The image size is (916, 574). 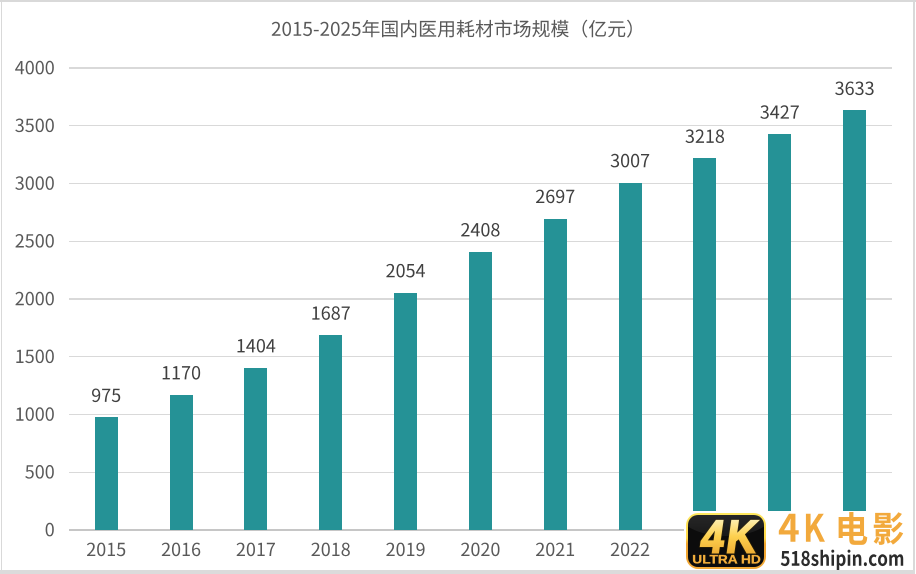 What do you see at coordinates (730, 537) in the screenshot?
I see `svg-text: 4K` at bounding box center [730, 537].